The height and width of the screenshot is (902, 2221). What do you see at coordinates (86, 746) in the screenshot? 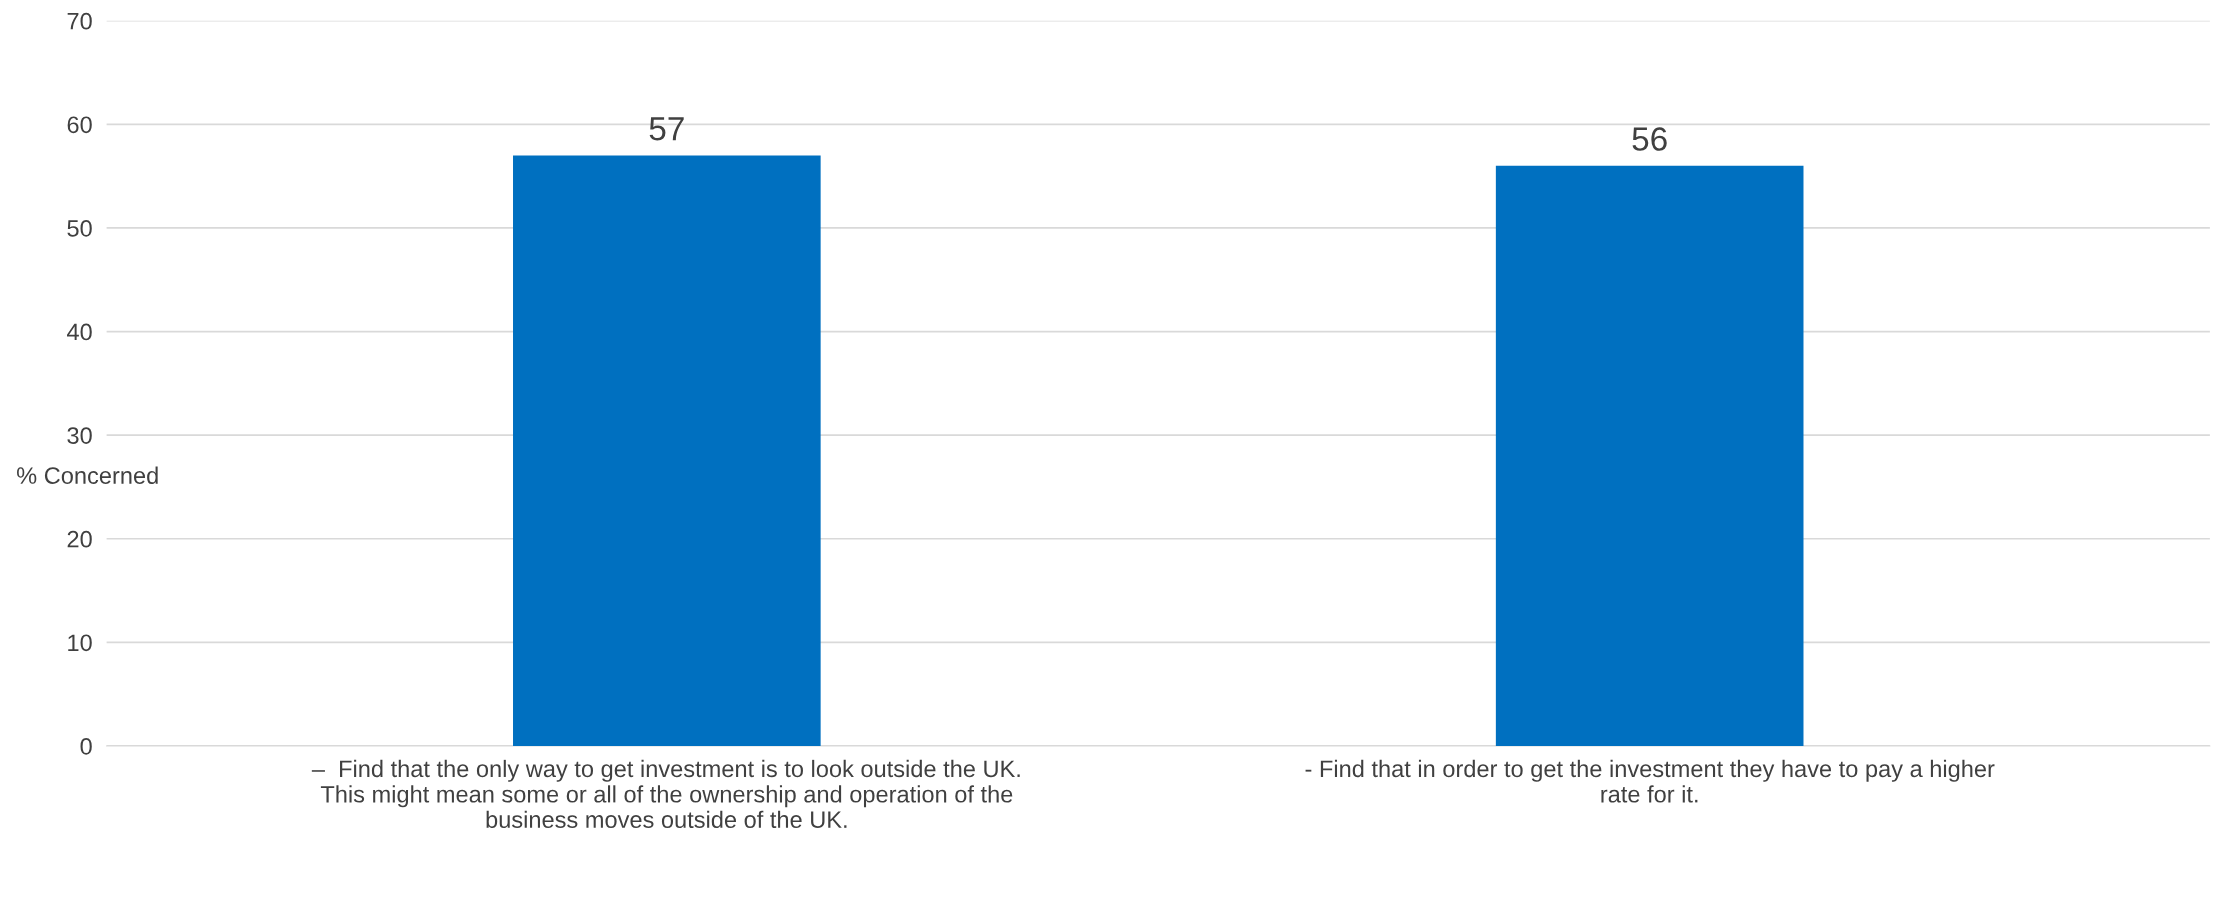
I see `y-tick-label: 0` at bounding box center [86, 746].